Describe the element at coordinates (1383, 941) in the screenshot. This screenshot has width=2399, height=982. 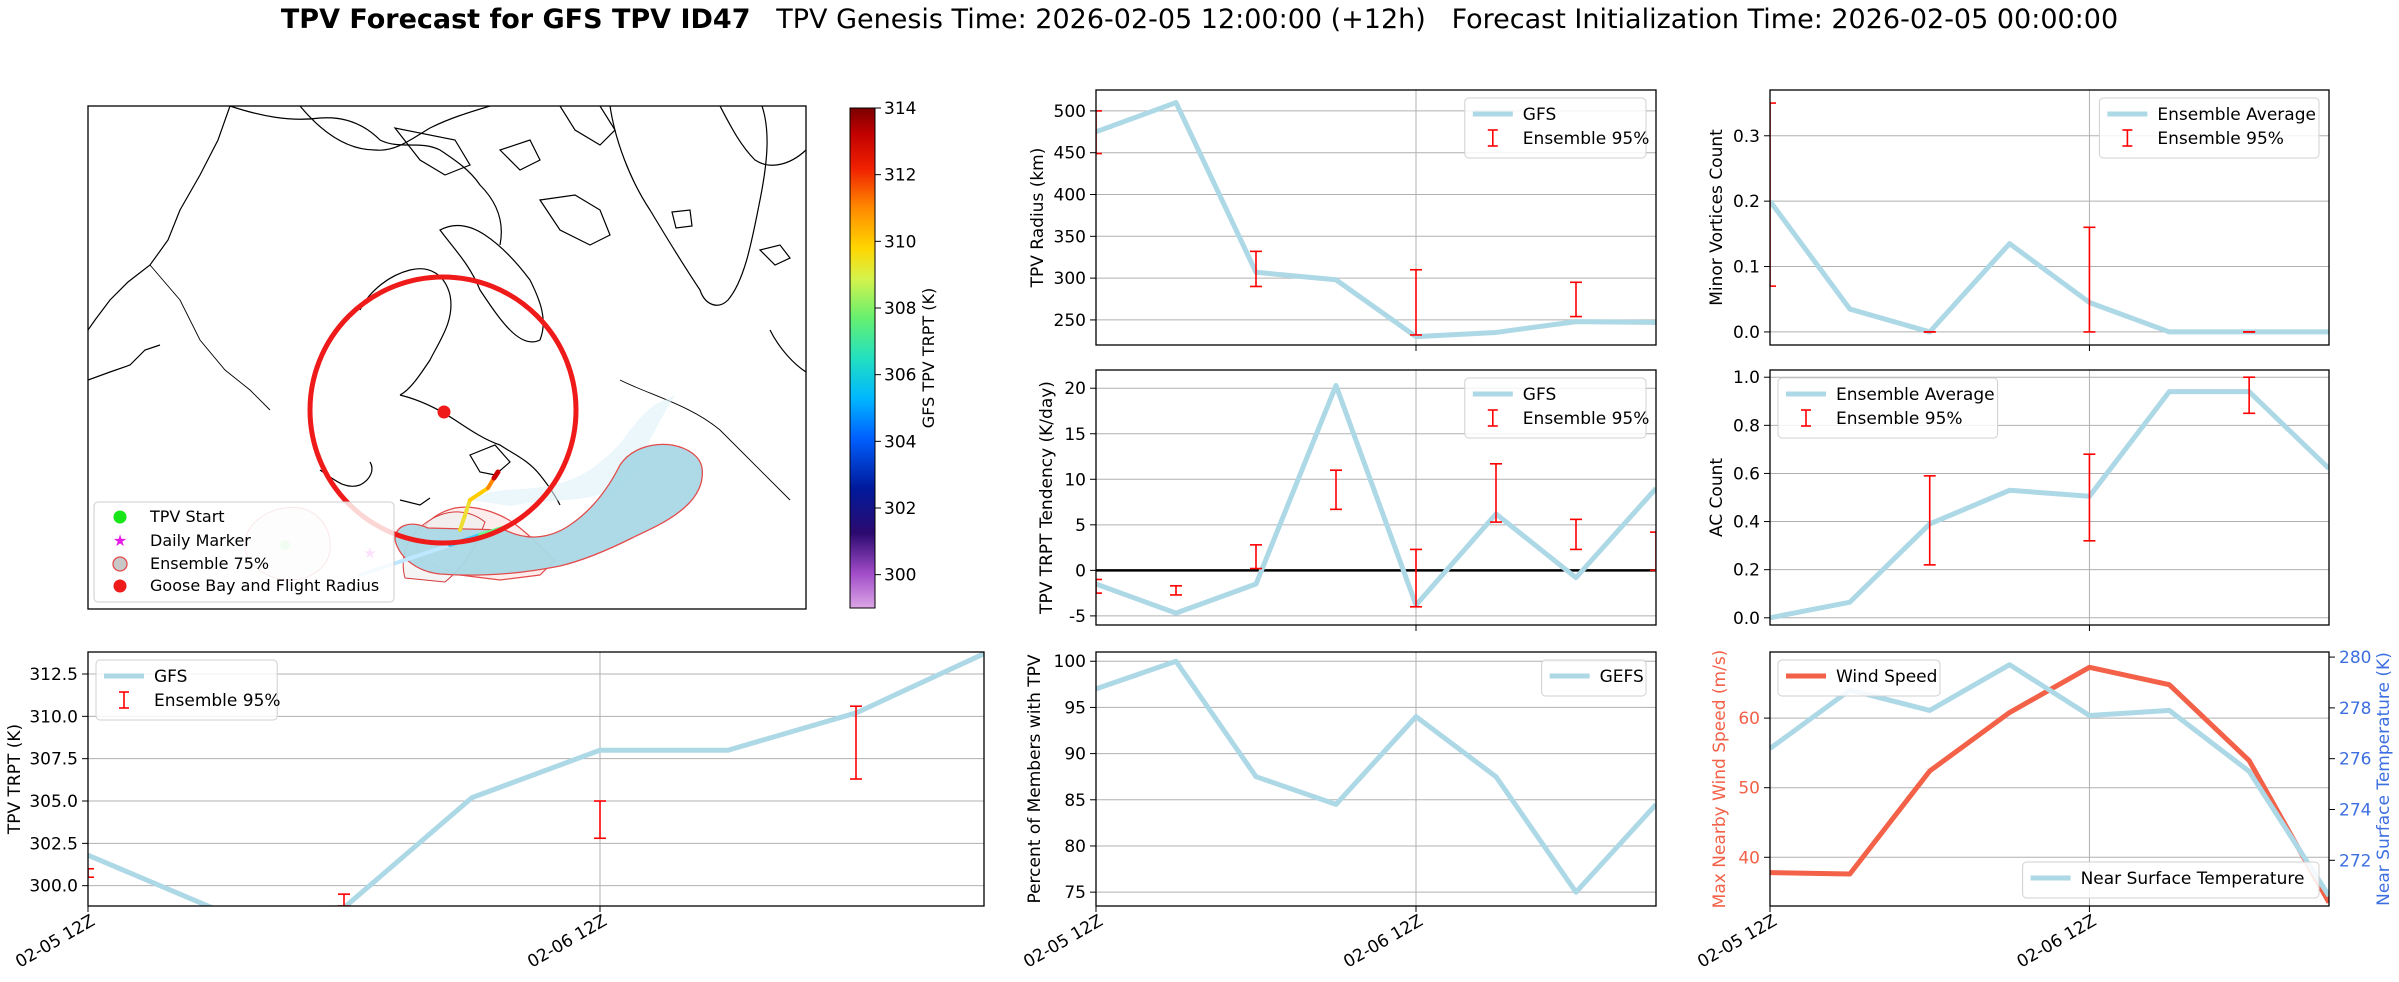
I see `percent-xtick-label: 02-06 12Z` at that location.